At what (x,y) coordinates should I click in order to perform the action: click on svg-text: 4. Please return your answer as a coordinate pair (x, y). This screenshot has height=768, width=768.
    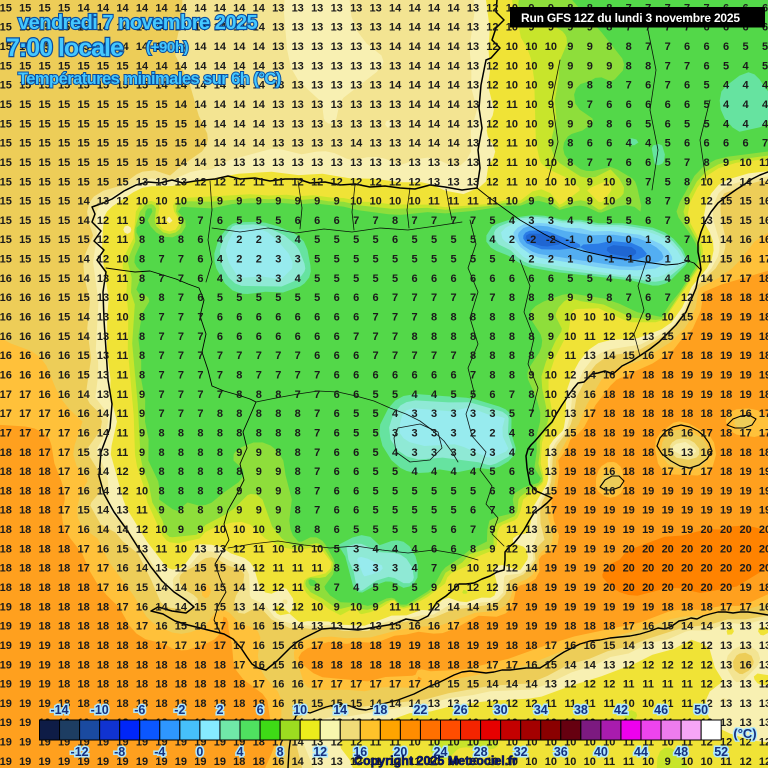
    Looking at the image, I should click on (765, 124).